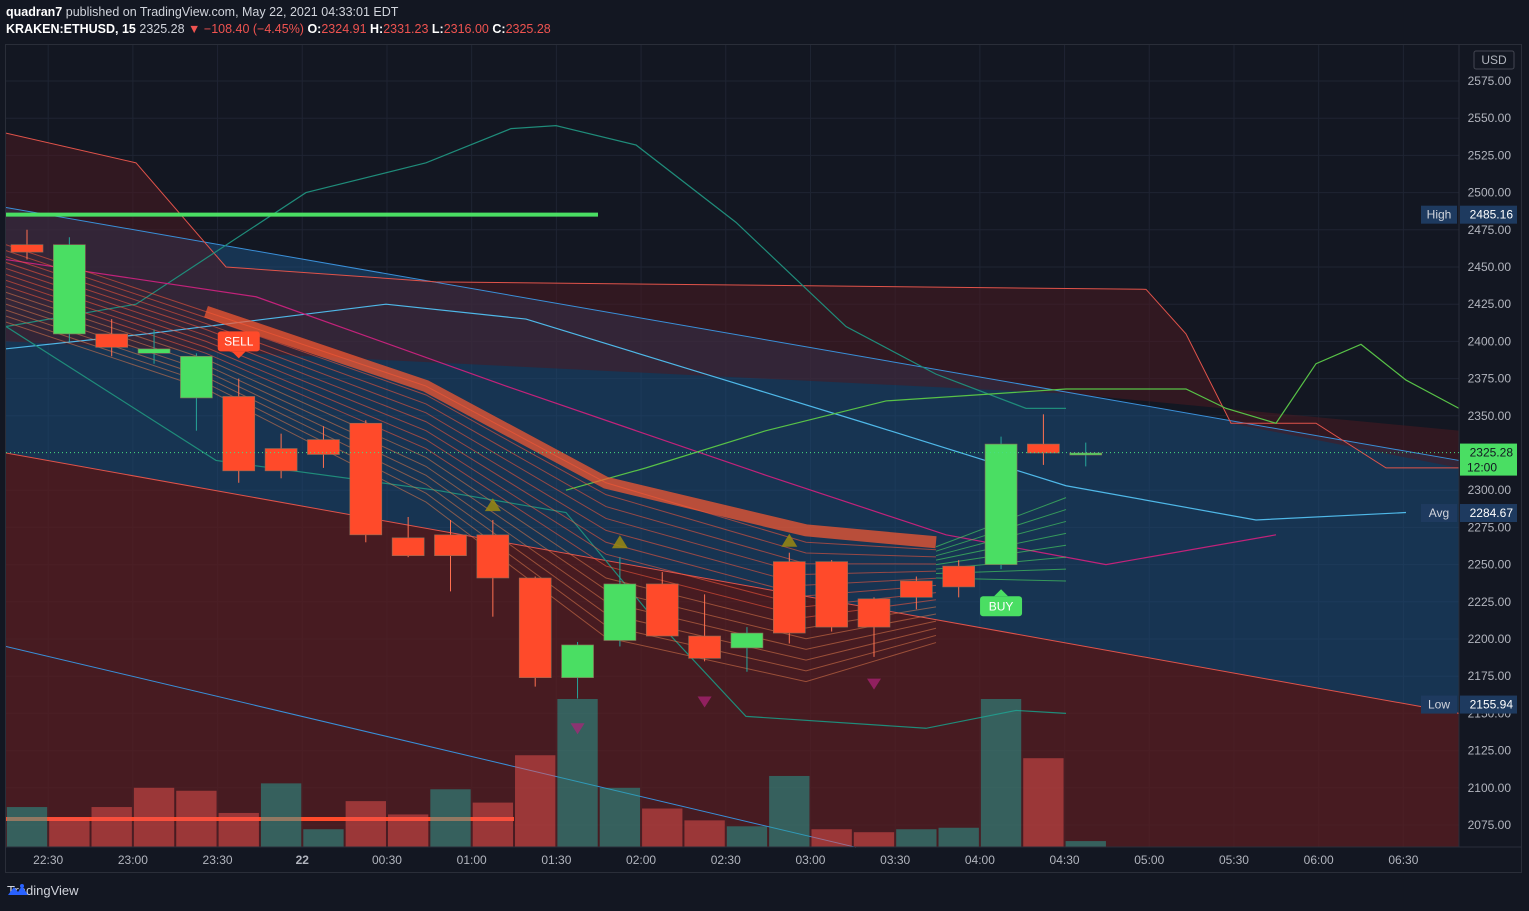 This screenshot has width=1529, height=911. Describe the element at coordinates (218, 860) in the screenshot. I see `time-tick-label: 23:30` at that location.